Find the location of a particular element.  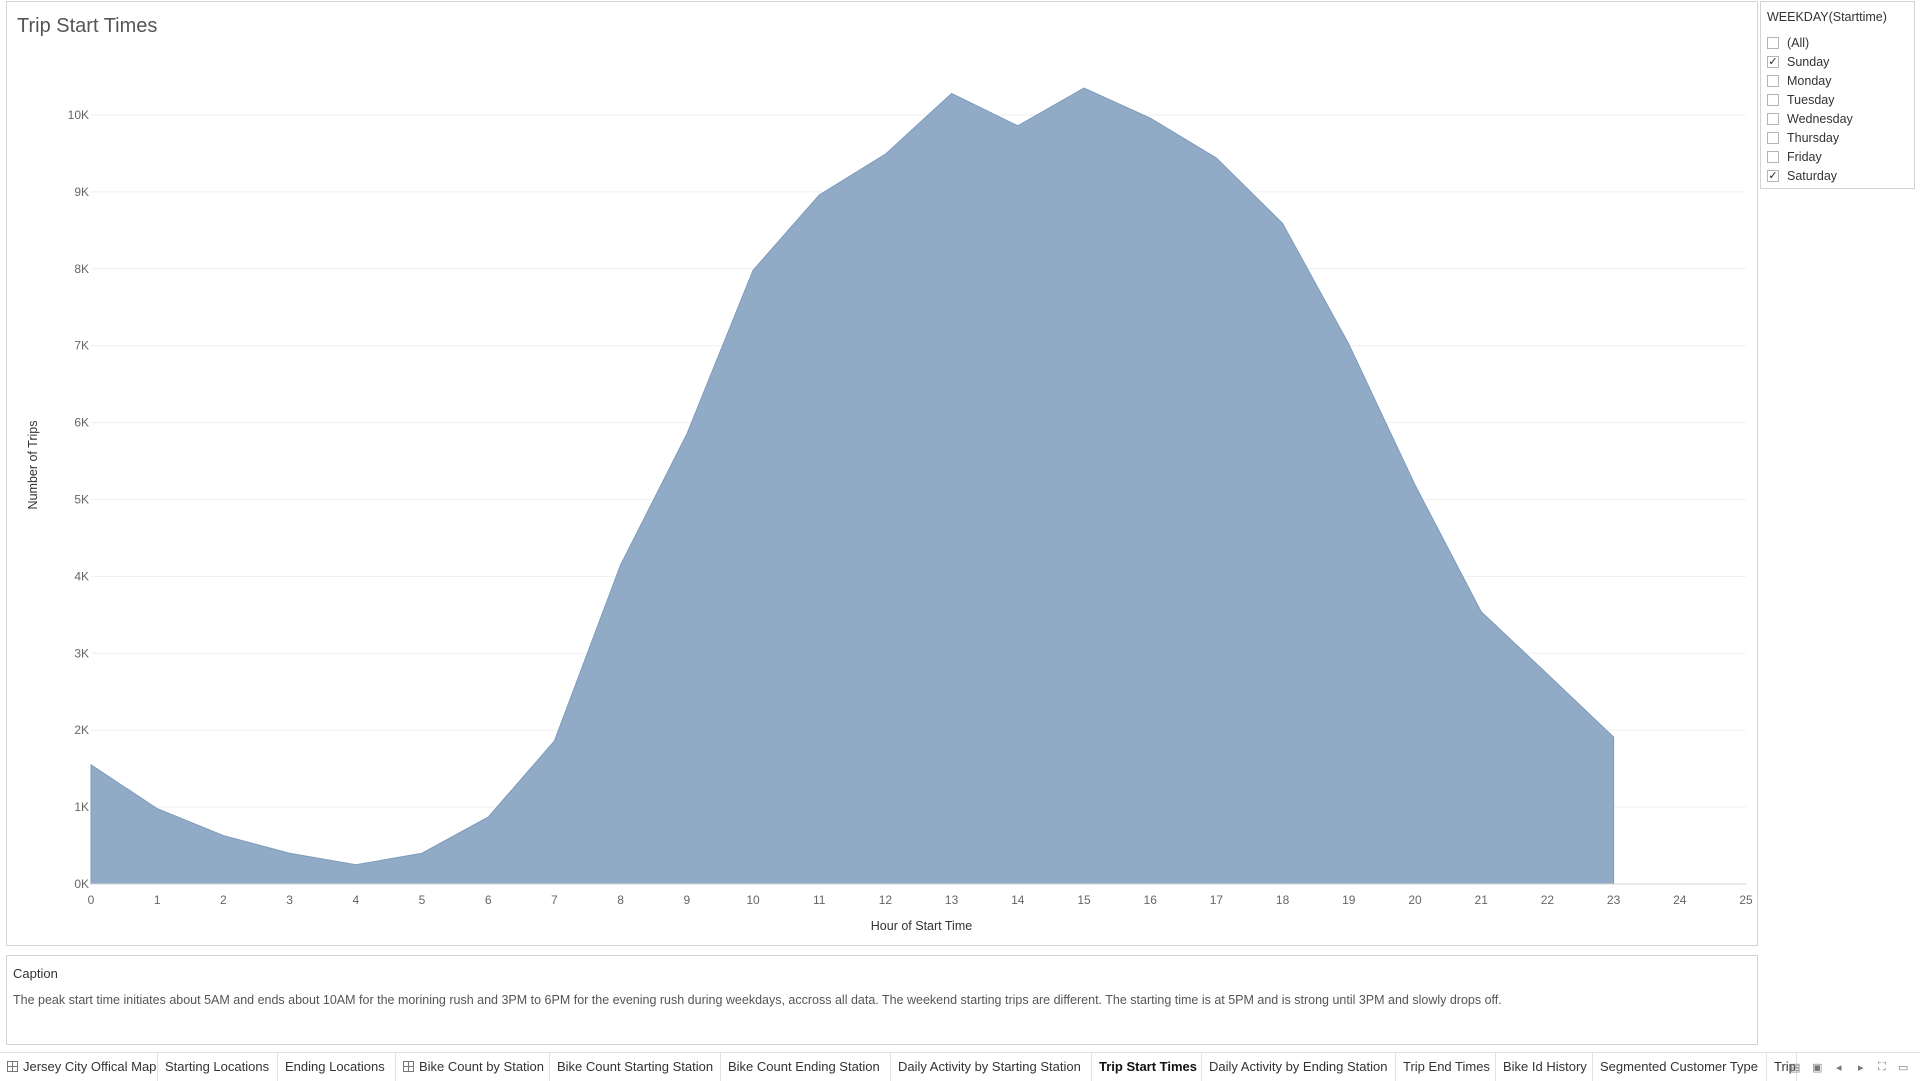

x-tick-label: 24 is located at coordinates (1680, 900).